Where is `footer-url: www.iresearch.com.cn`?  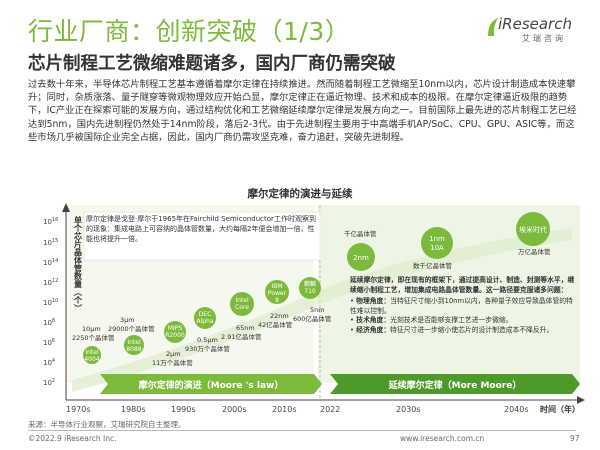 footer-url: www.iresearch.com.cn is located at coordinates (442, 438).